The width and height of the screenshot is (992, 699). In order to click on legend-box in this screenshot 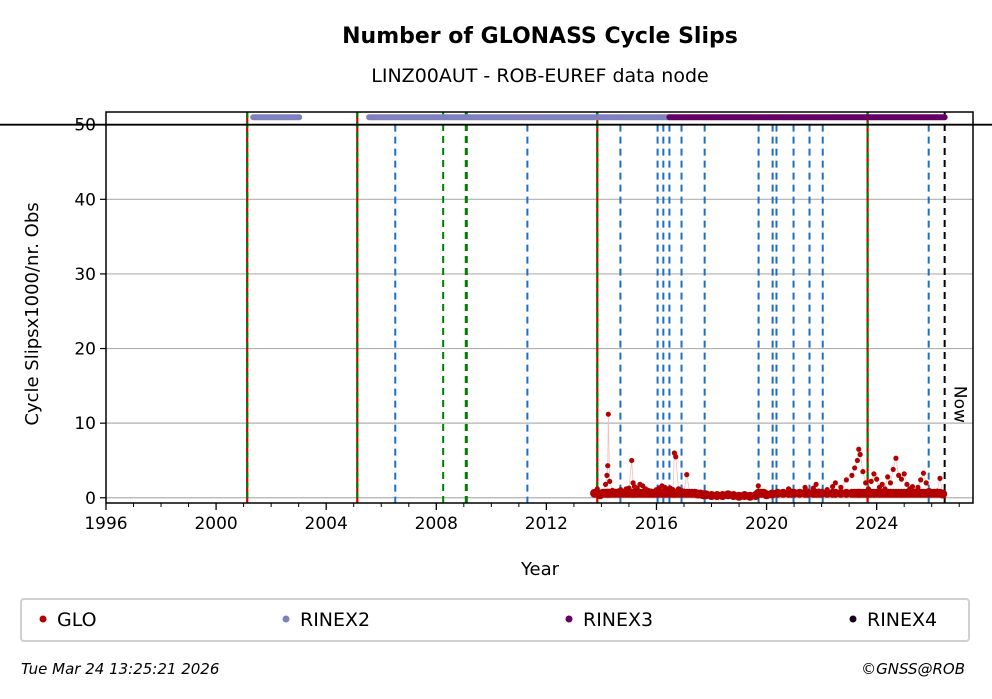, I will do `click(495, 620)`.